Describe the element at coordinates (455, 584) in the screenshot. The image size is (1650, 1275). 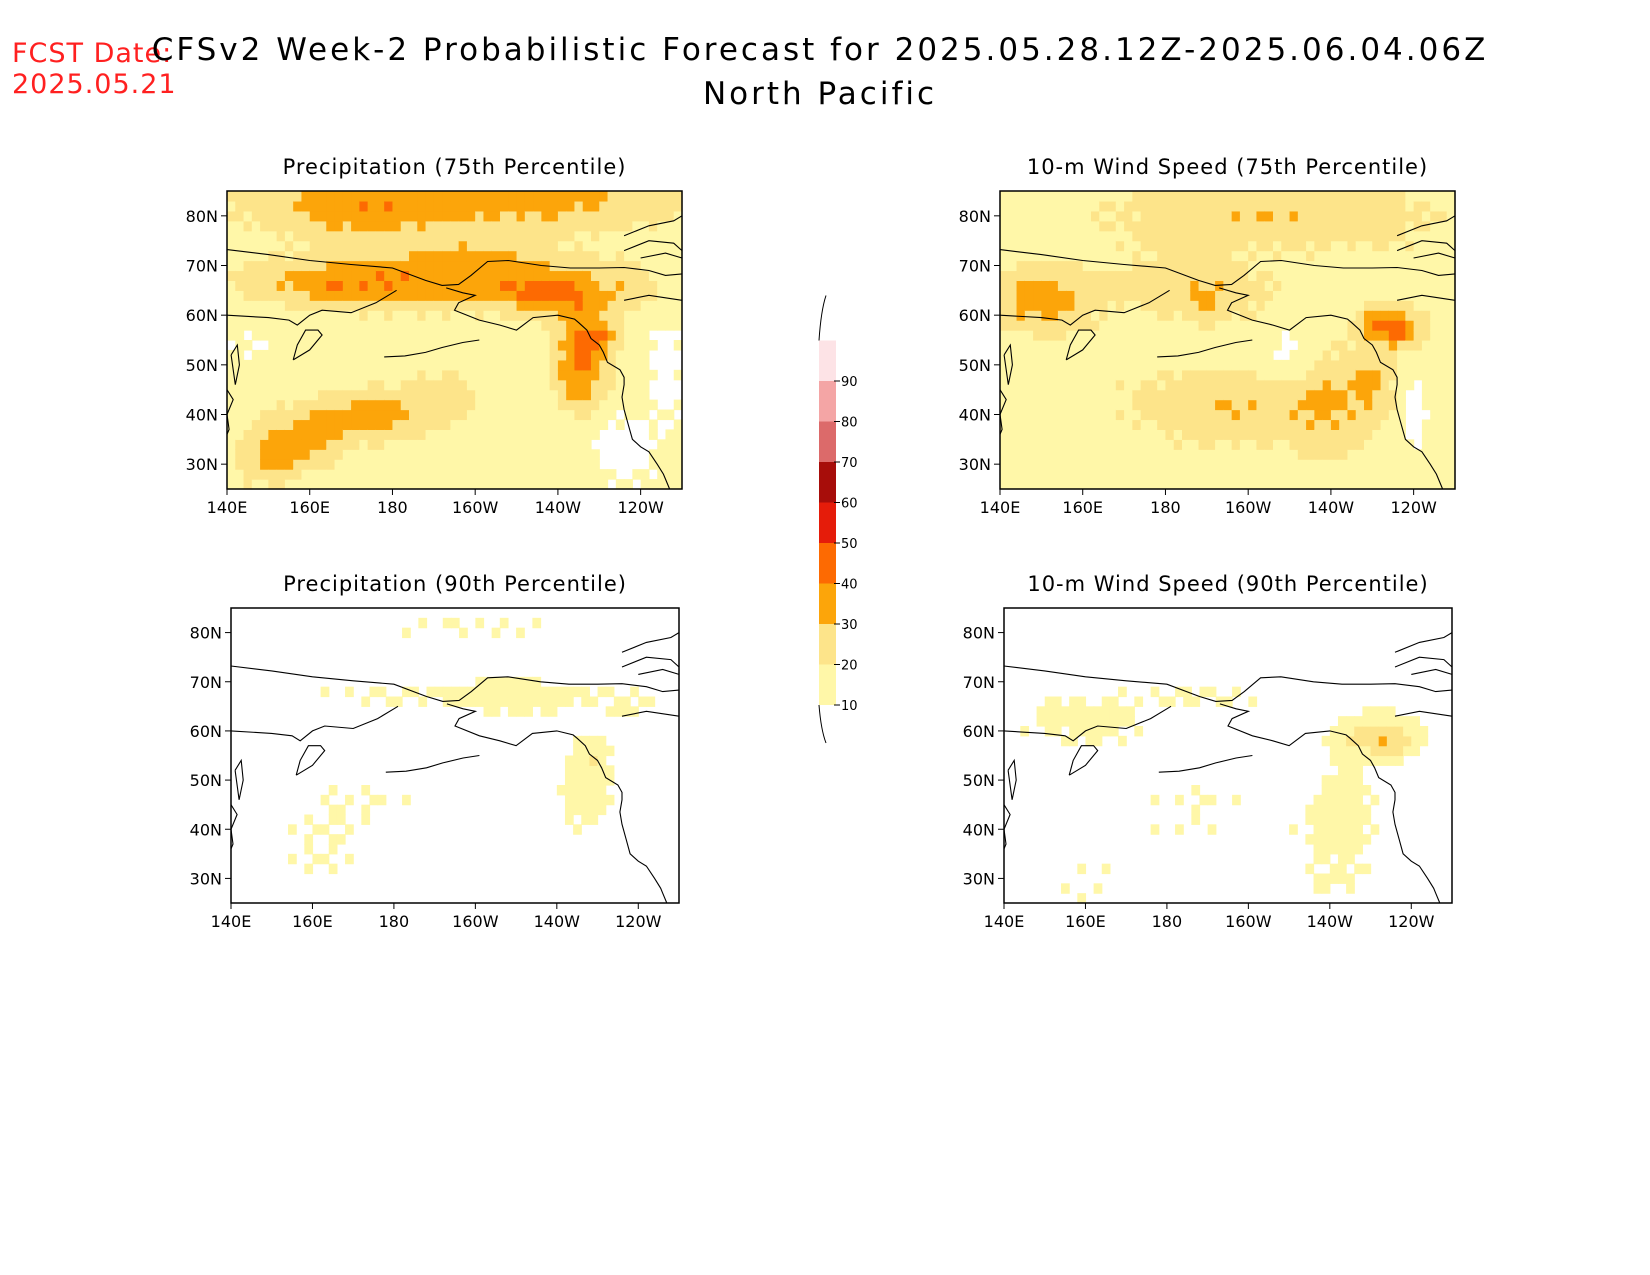
I see `panel-title: Precipitation (90th Percentile)` at that location.